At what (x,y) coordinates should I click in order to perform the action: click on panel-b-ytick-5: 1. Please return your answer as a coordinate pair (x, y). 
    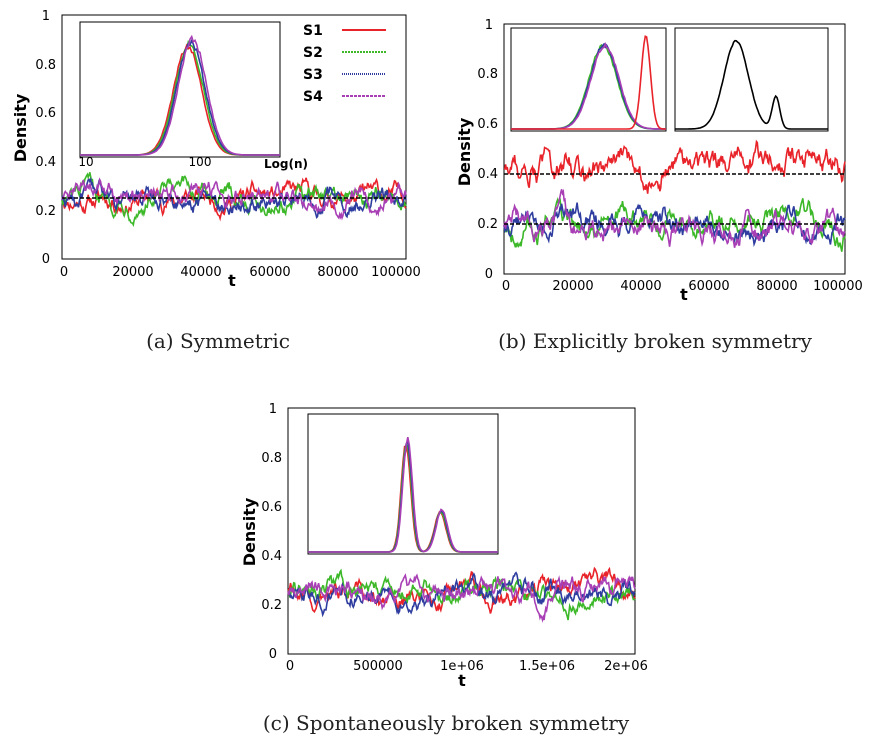
    Looking at the image, I should click on (489, 25).